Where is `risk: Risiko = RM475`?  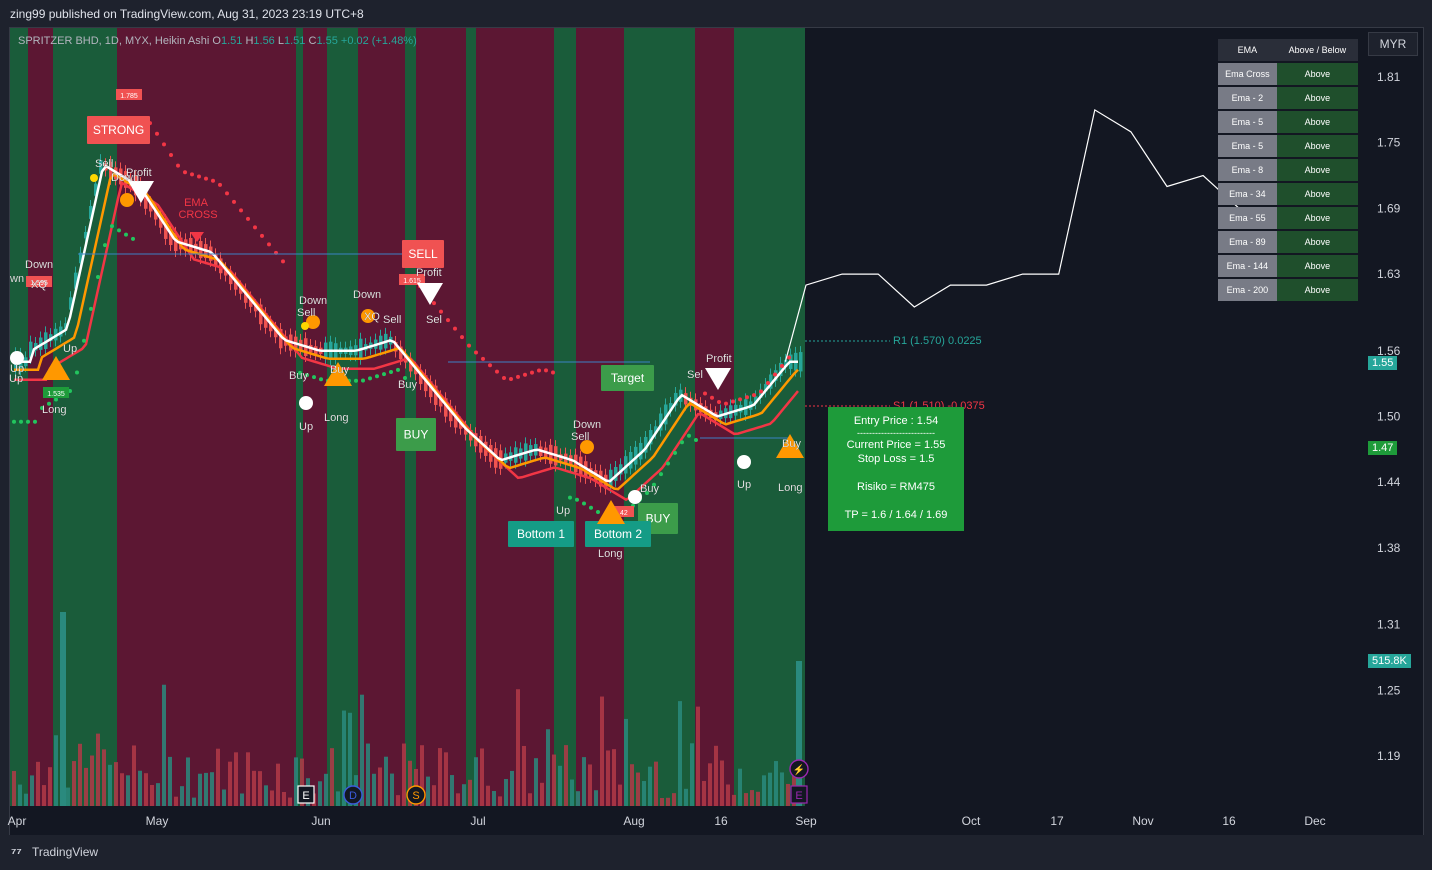 risk: Risiko = RM475 is located at coordinates (896, 487).